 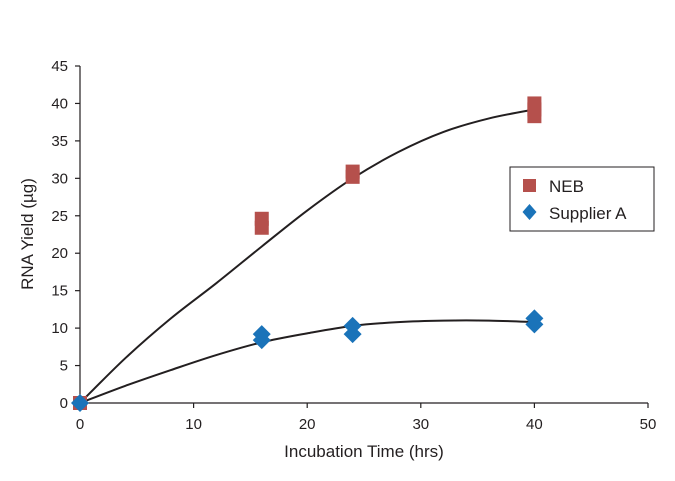 I want to click on trend-line-supplier-a, so click(x=307, y=361).